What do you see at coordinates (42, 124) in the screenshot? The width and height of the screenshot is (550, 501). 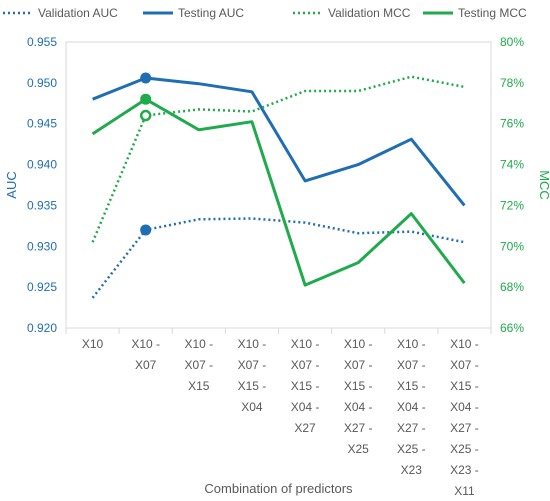 I see `y-left-tick-label: 0.945` at bounding box center [42, 124].